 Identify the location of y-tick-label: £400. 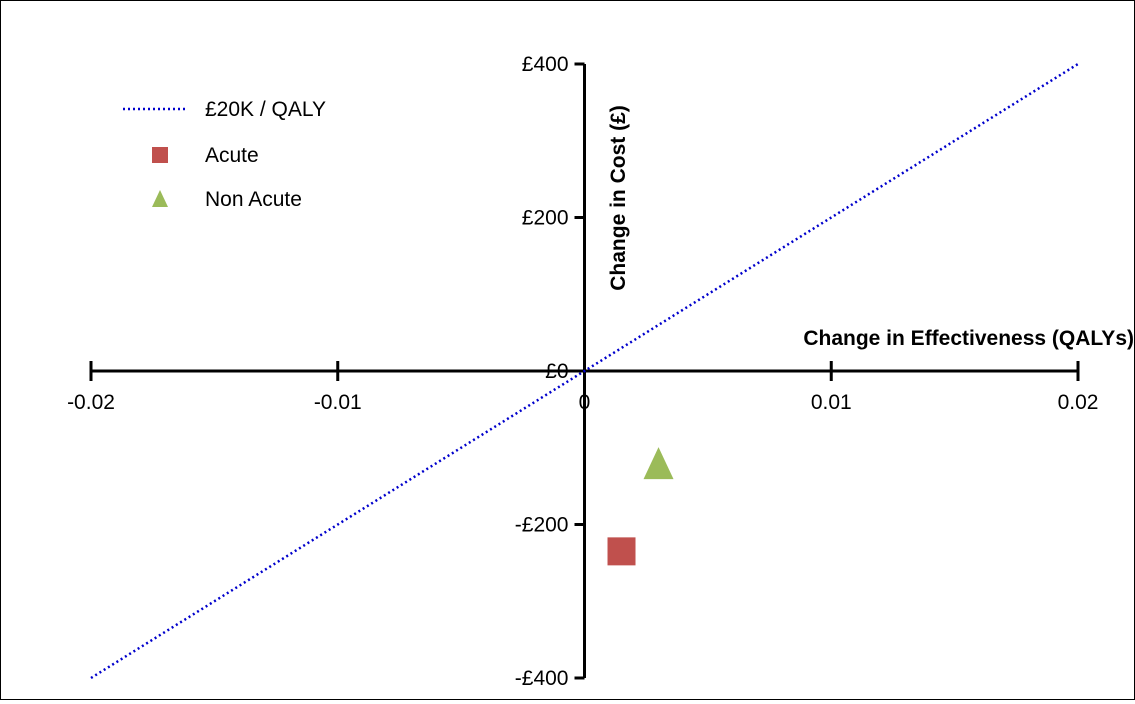
(545, 64).